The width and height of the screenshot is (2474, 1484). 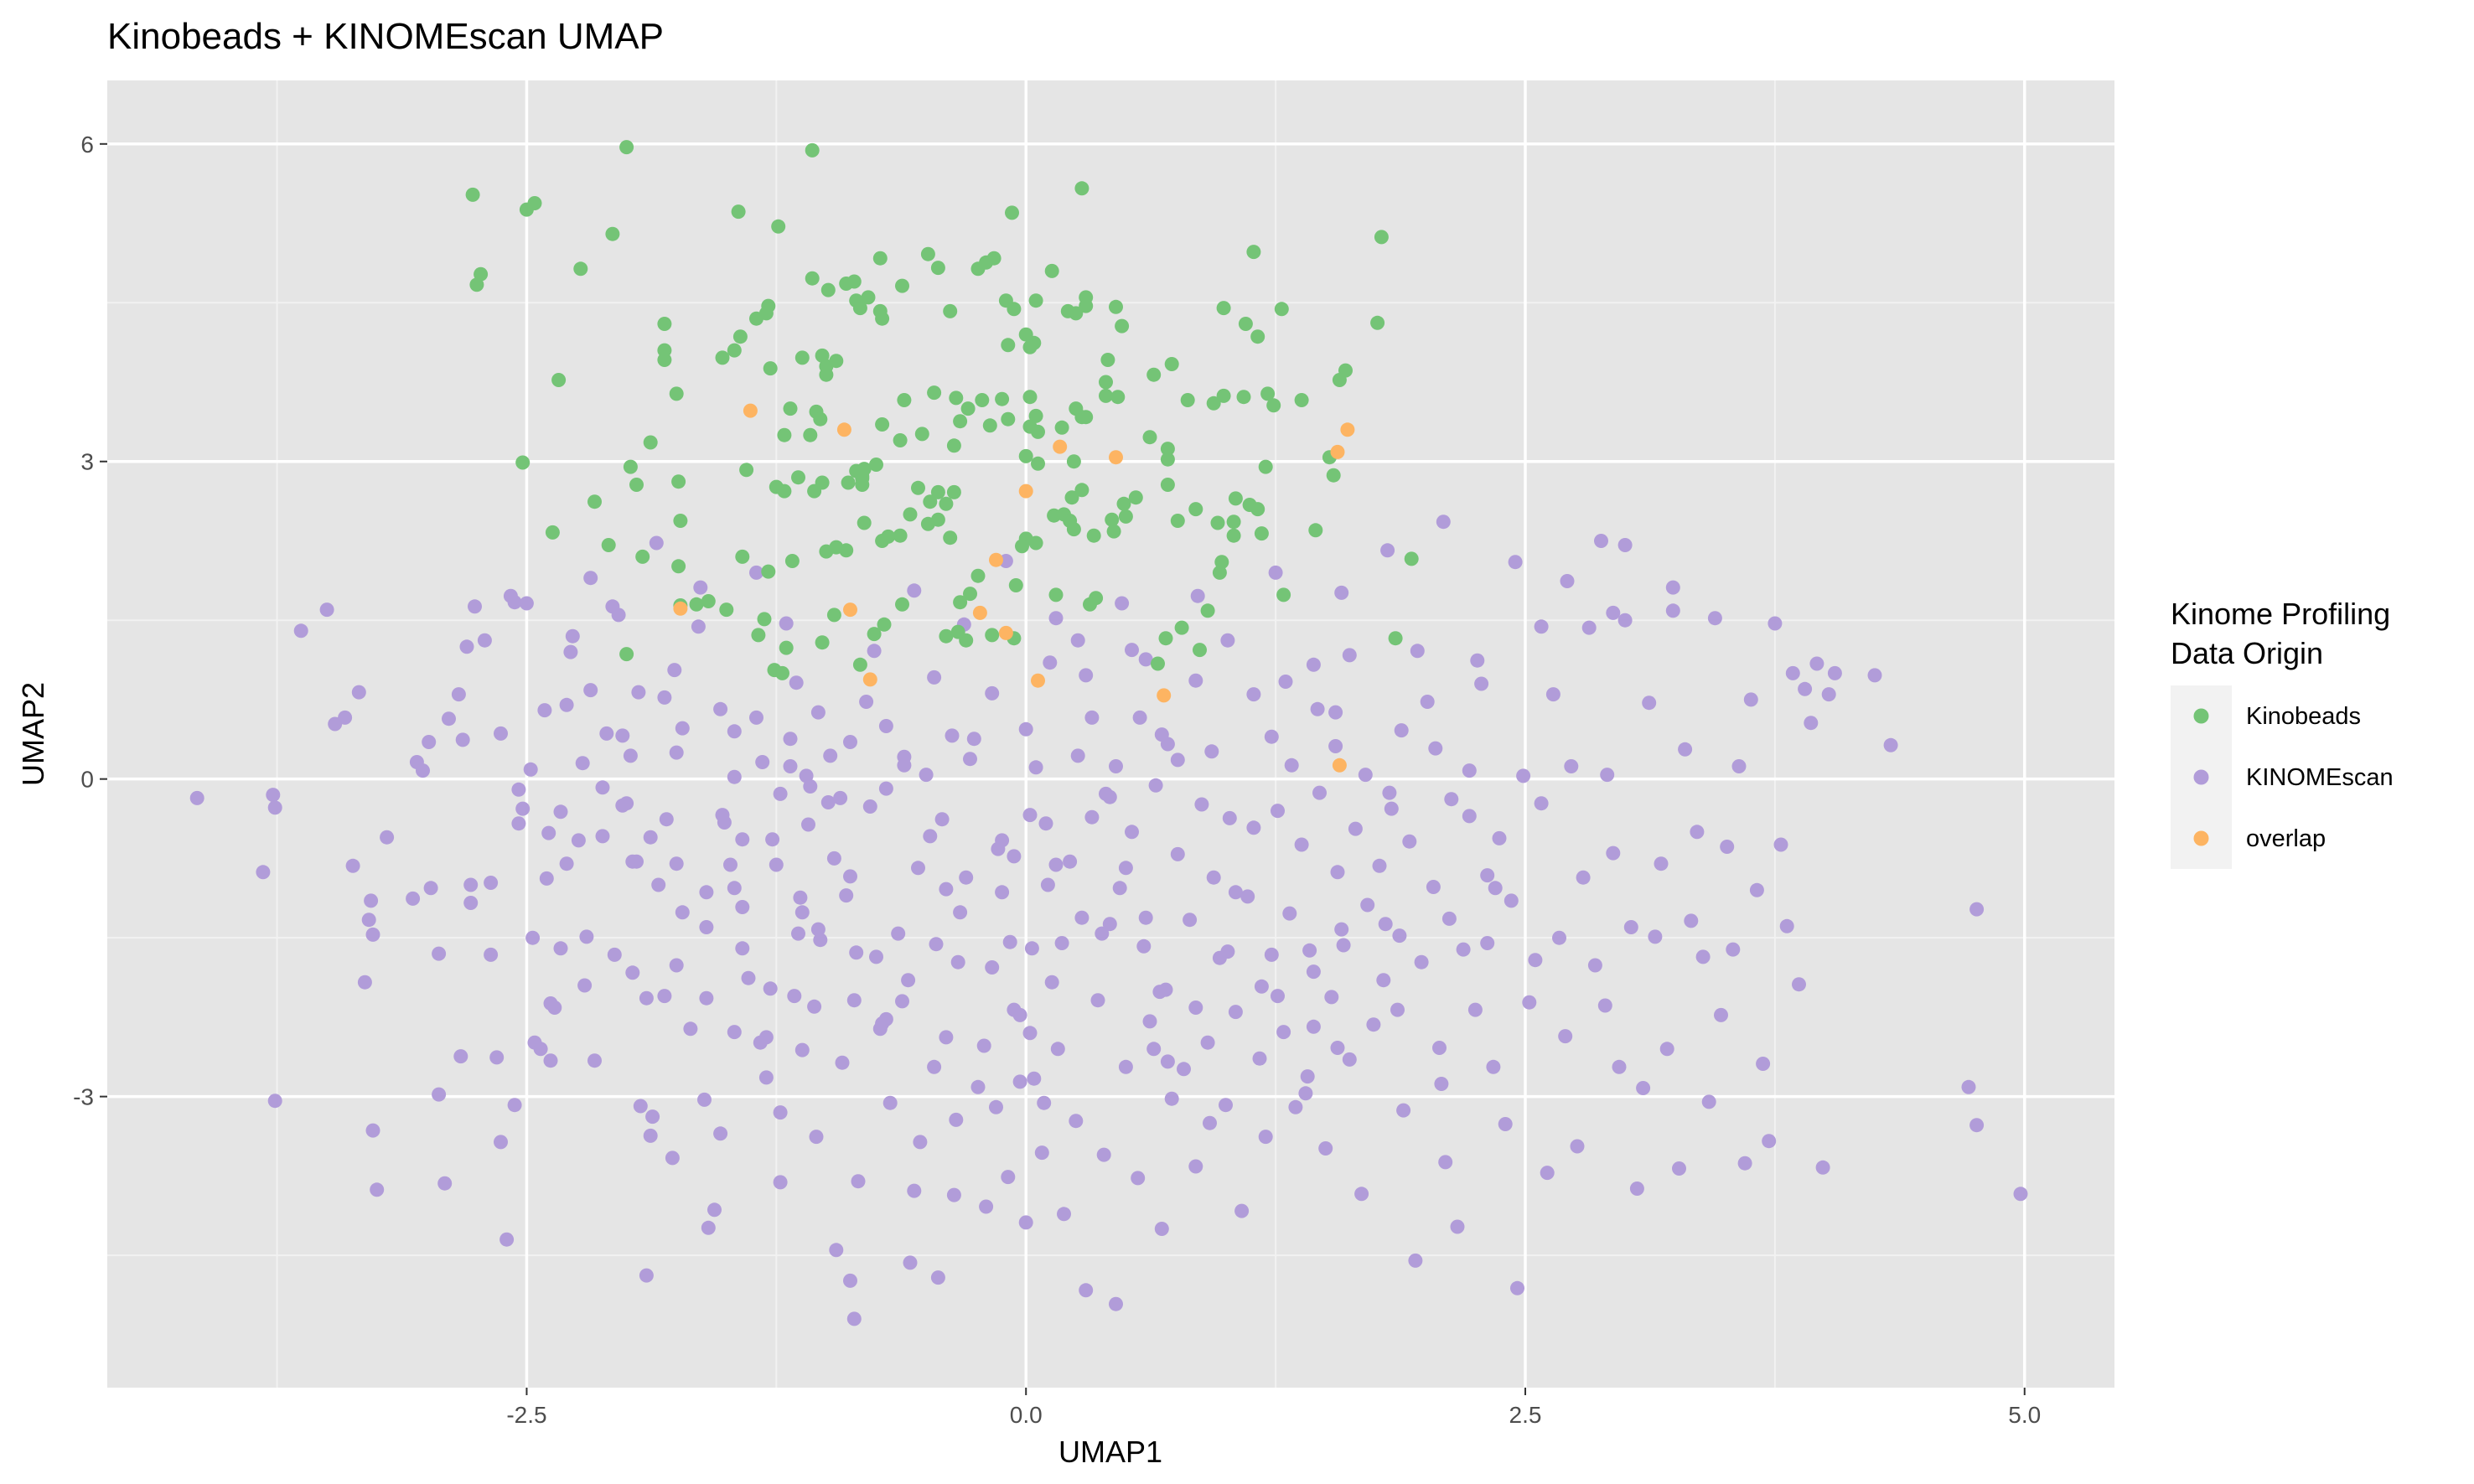 I want to click on overlap-point, so click(x=1164, y=696).